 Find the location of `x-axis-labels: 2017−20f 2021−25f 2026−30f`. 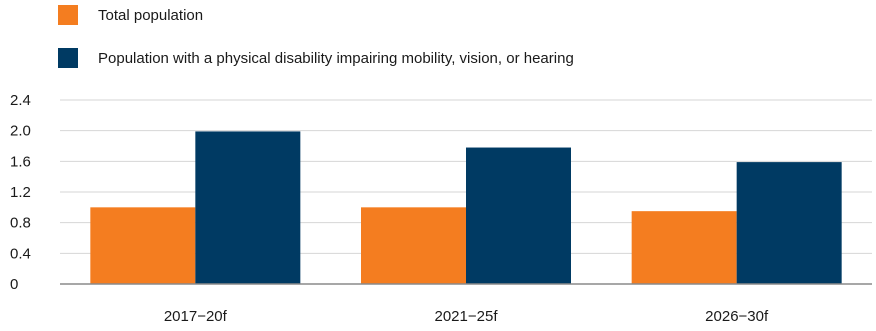

x-axis-labels: 2017−20f 2021−25f 2026−30f is located at coordinates (466, 316).